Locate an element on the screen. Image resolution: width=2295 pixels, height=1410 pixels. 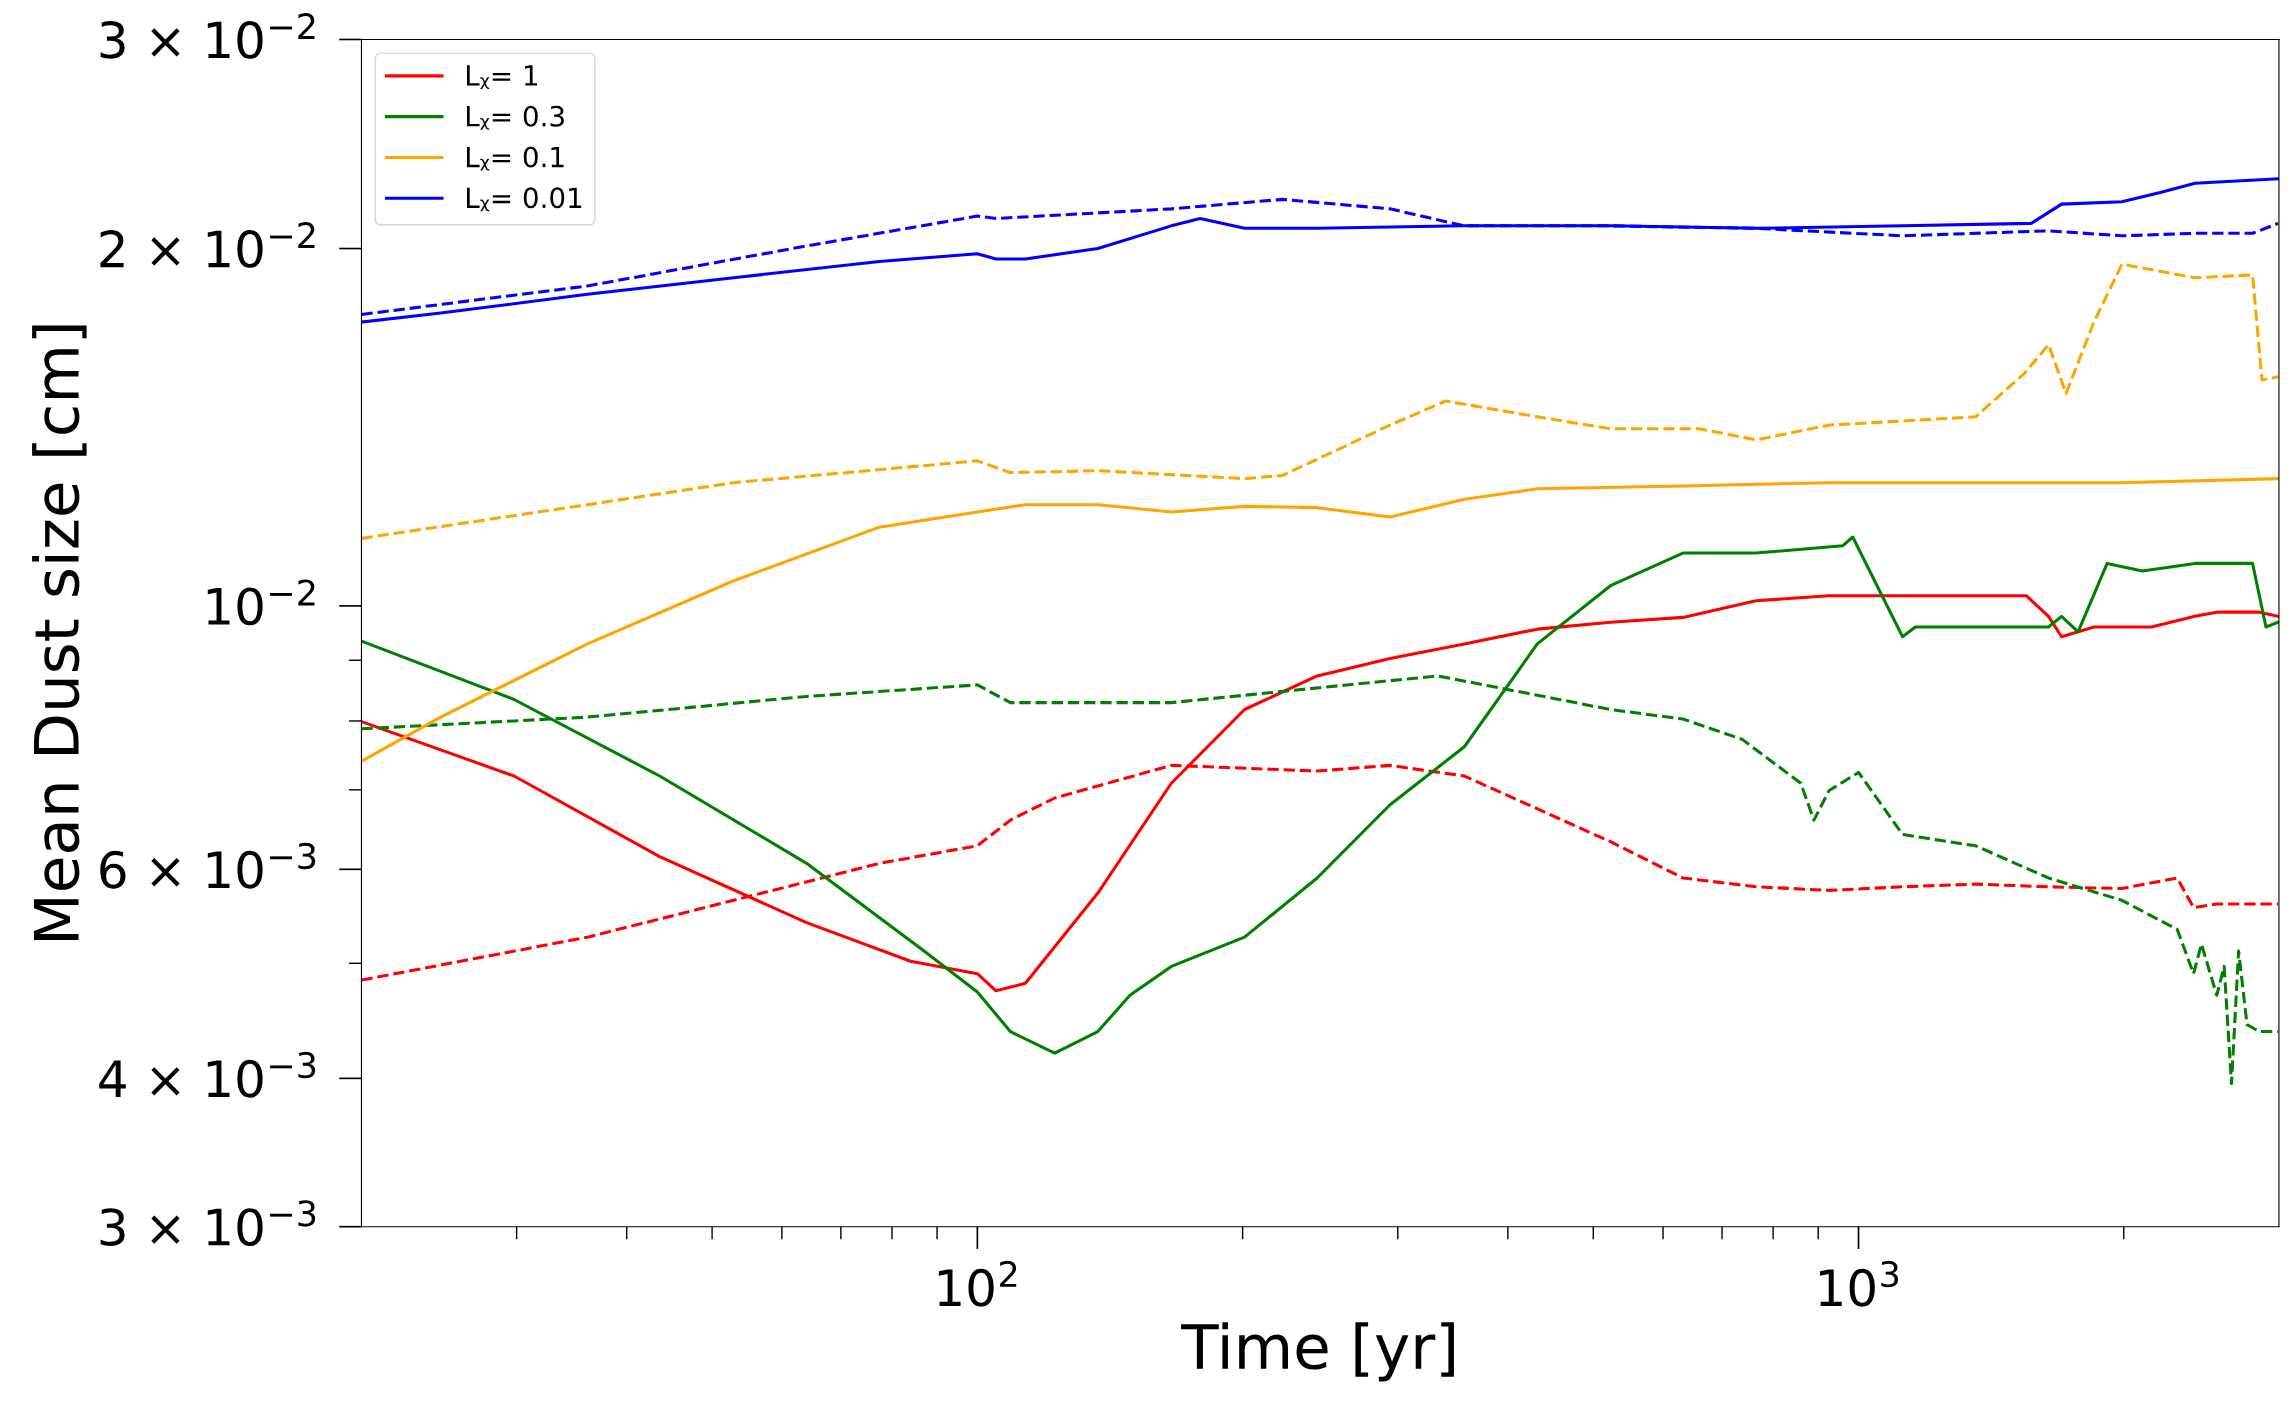
y-tick-label: 3 × 10$^{−2}$ is located at coordinates (207, 35).